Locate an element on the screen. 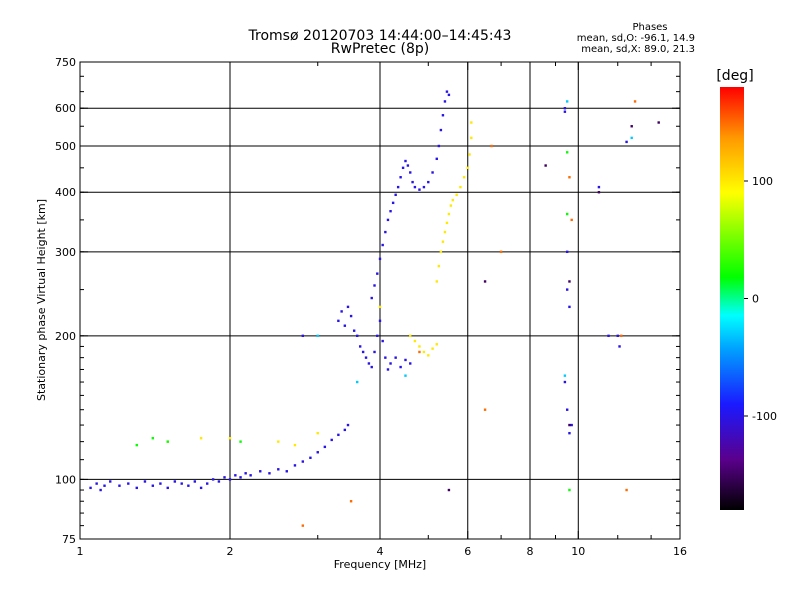 This screenshot has height=600, width=800. x-tick-label: 10 is located at coordinates (578, 551).